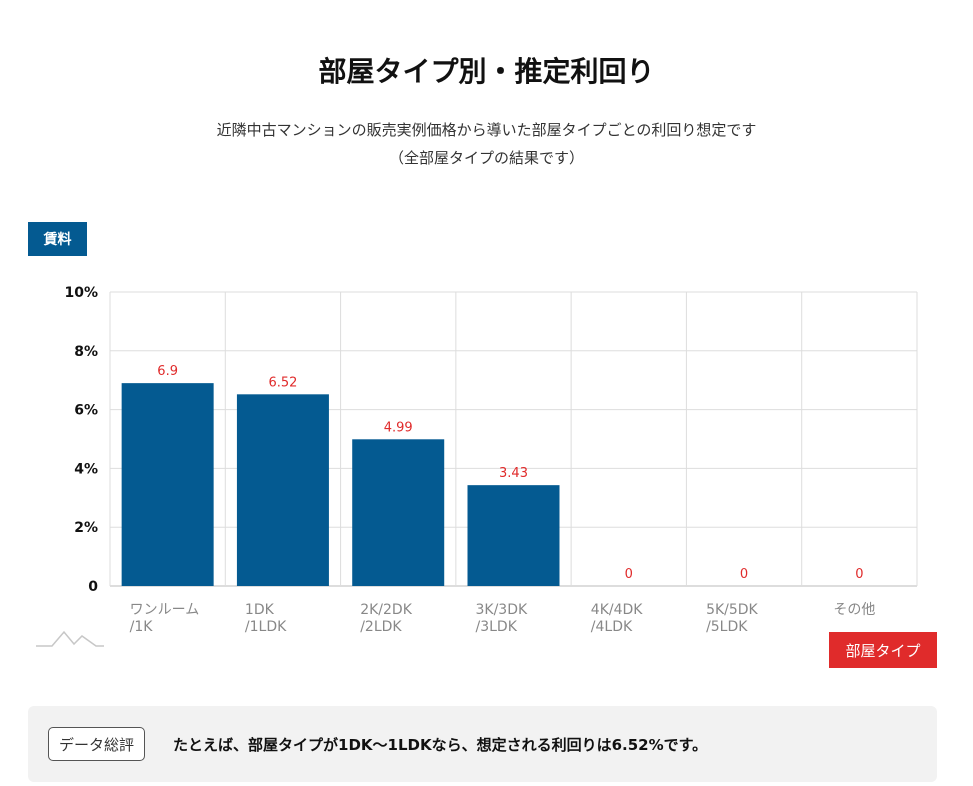 This screenshot has height=786, width=973. What do you see at coordinates (502, 618) in the screenshot?
I see `x-tick-label: 3K/3DK/3LDK` at bounding box center [502, 618].